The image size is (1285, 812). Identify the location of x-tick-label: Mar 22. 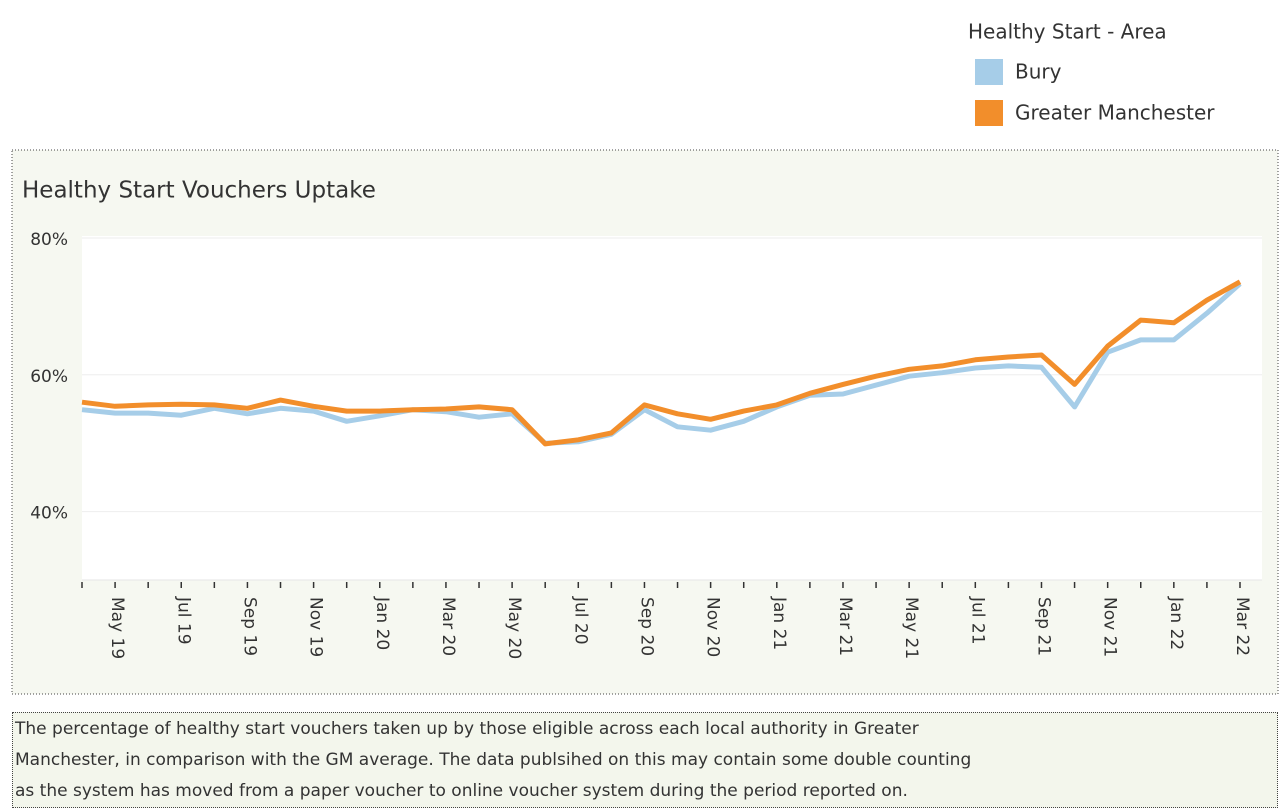
(1242, 626).